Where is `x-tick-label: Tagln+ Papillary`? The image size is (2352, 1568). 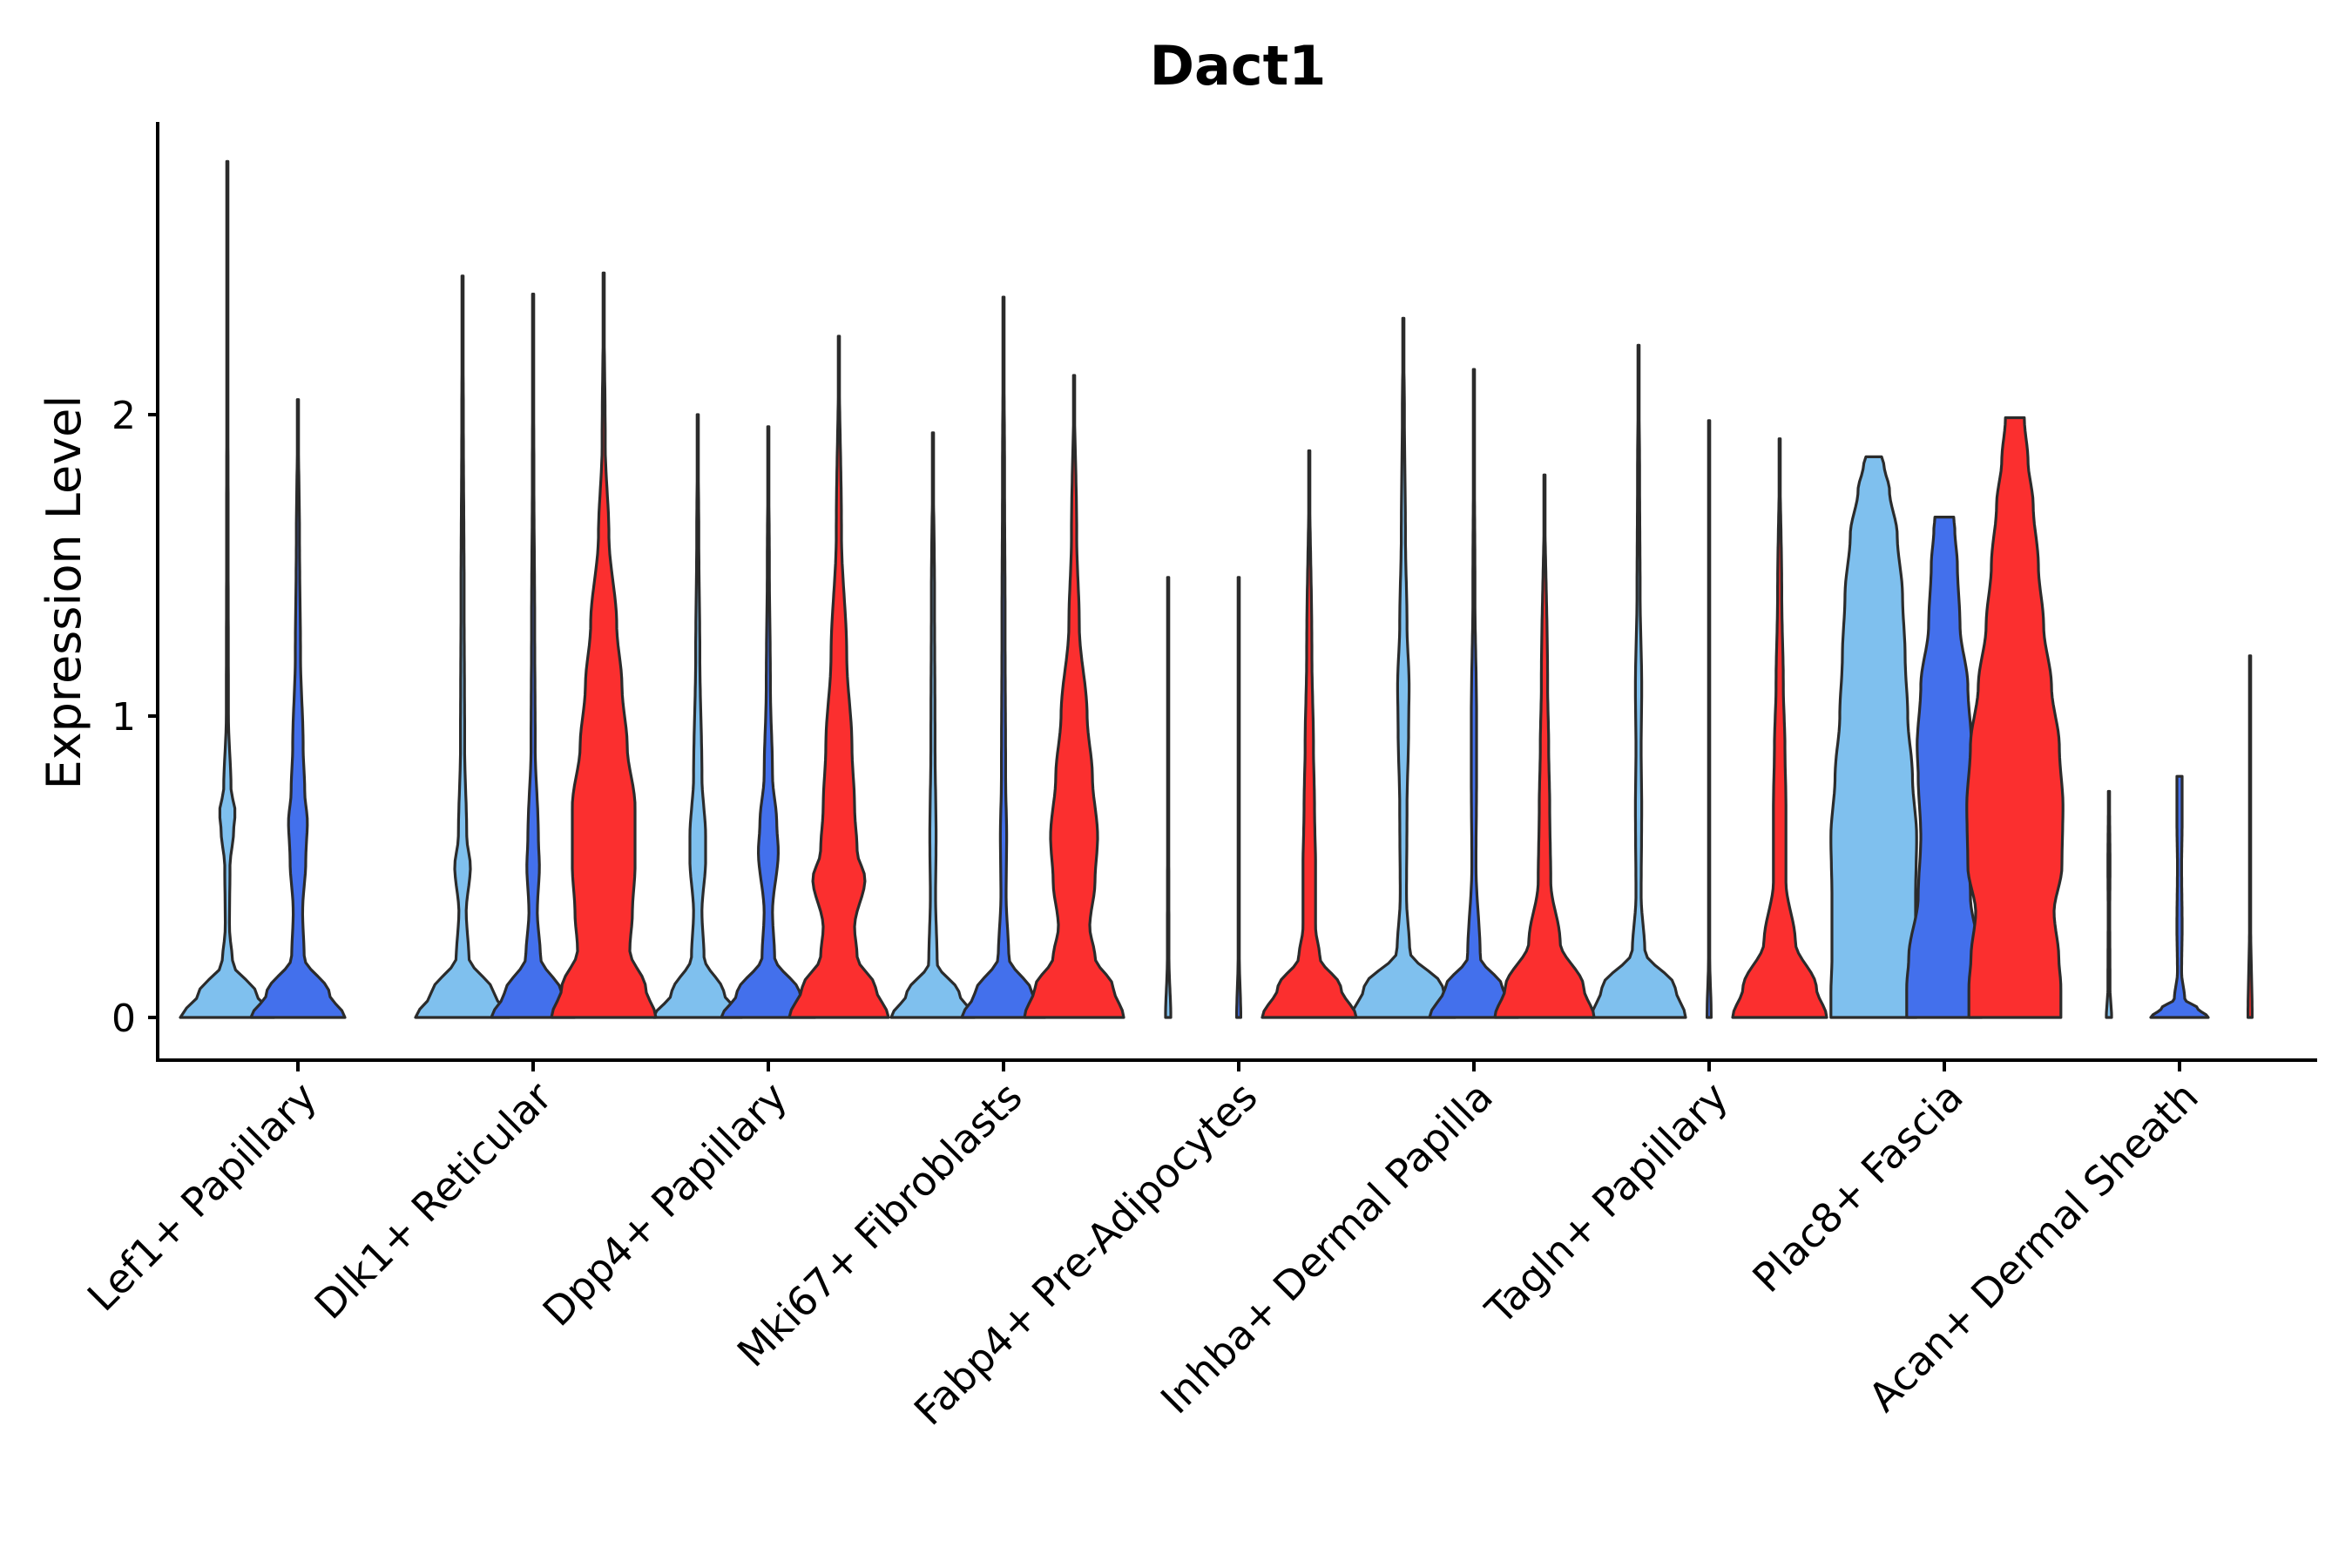 x-tick-label: Tagln+ Papillary is located at coordinates (1606, 1204).